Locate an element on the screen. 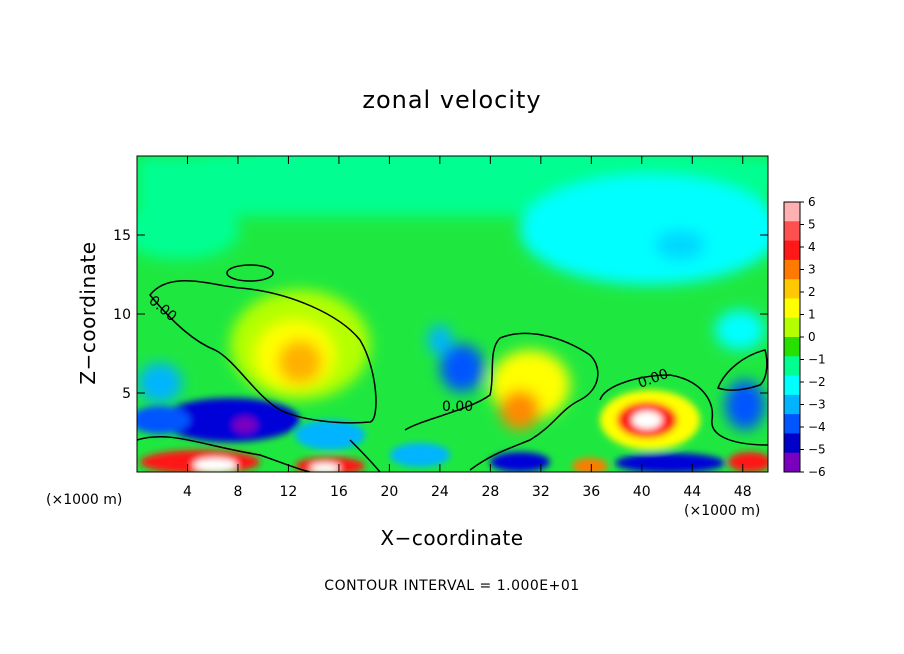 The width and height of the screenshot is (904, 654). y-tick-label: 10 is located at coordinates (122, 315).